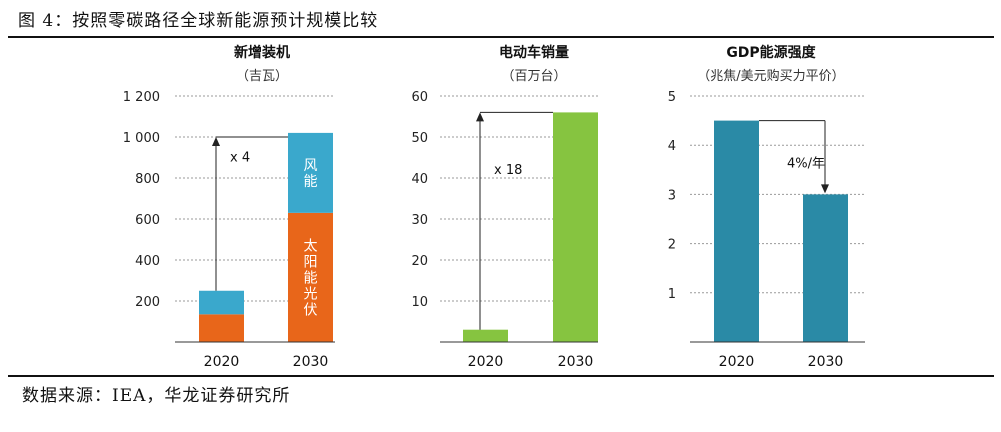  Describe the element at coordinates (141, 138) in the screenshot. I see `y-tick-label: 1 000` at that location.